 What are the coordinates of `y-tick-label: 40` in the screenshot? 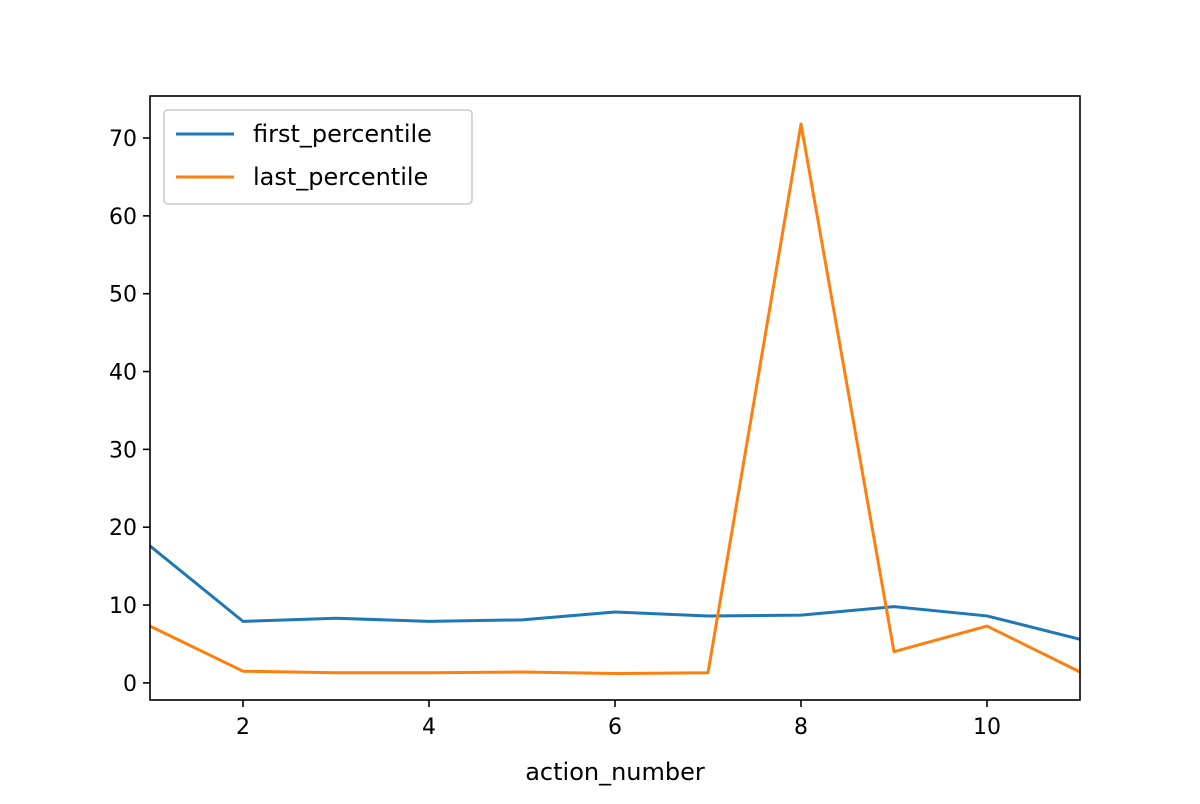 It's located at (123, 373).